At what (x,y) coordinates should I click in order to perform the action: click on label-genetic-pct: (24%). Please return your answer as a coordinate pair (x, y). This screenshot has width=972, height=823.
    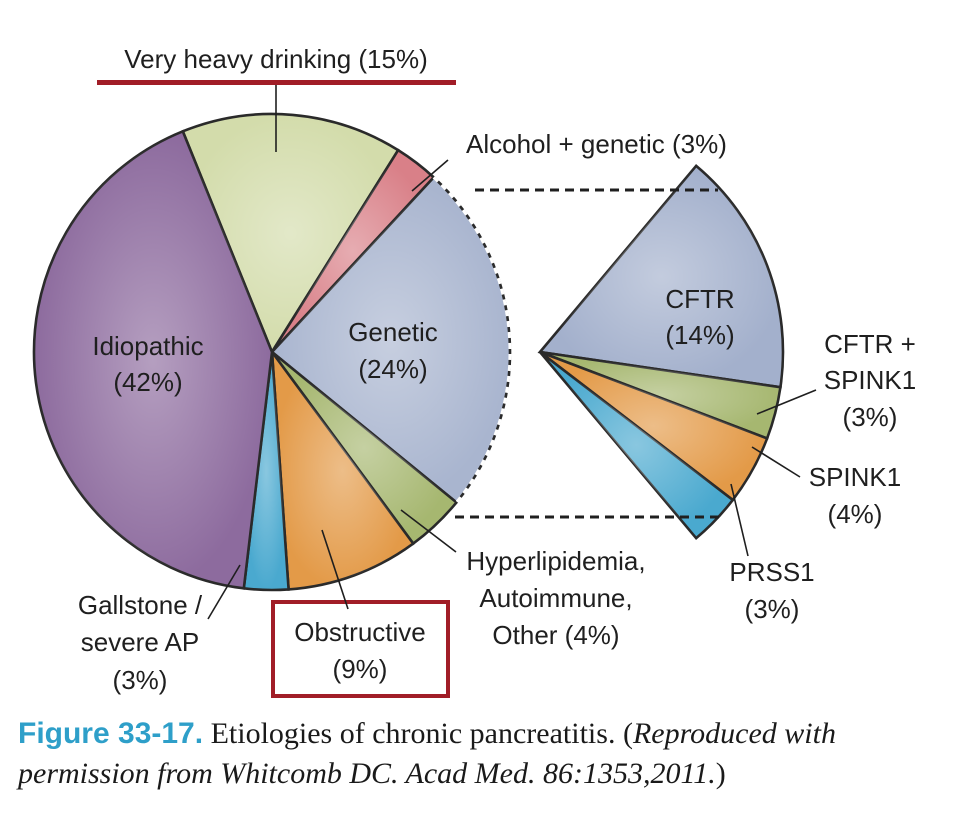
    Looking at the image, I should click on (392, 369).